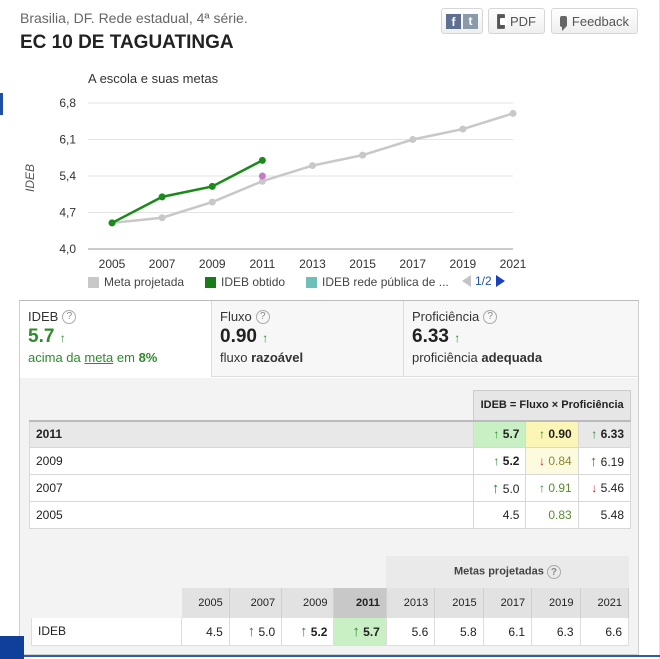  Describe the element at coordinates (552, 405) in the screenshot. I see `formula-header: IDEB = Fluxo × Proficiência` at that location.